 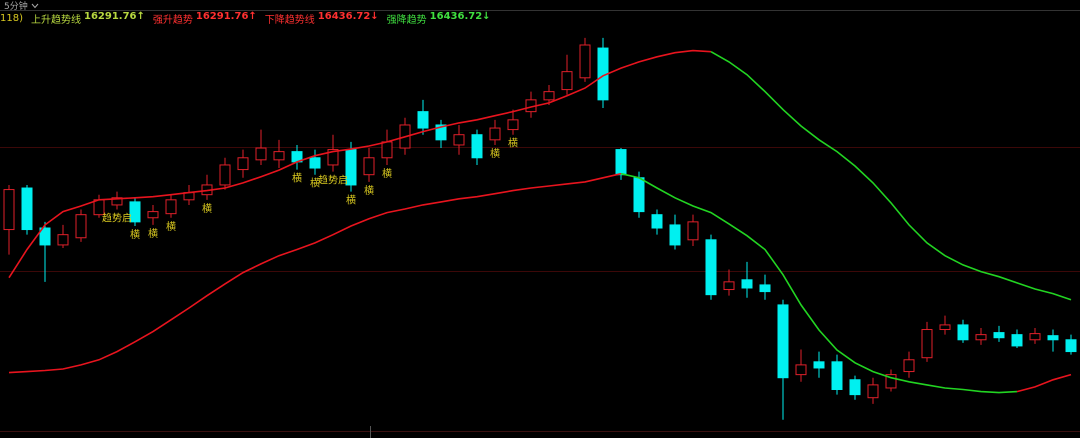 I want to click on legend-entry: 下降趋势线 16436.72↓, so click(x=322, y=18).